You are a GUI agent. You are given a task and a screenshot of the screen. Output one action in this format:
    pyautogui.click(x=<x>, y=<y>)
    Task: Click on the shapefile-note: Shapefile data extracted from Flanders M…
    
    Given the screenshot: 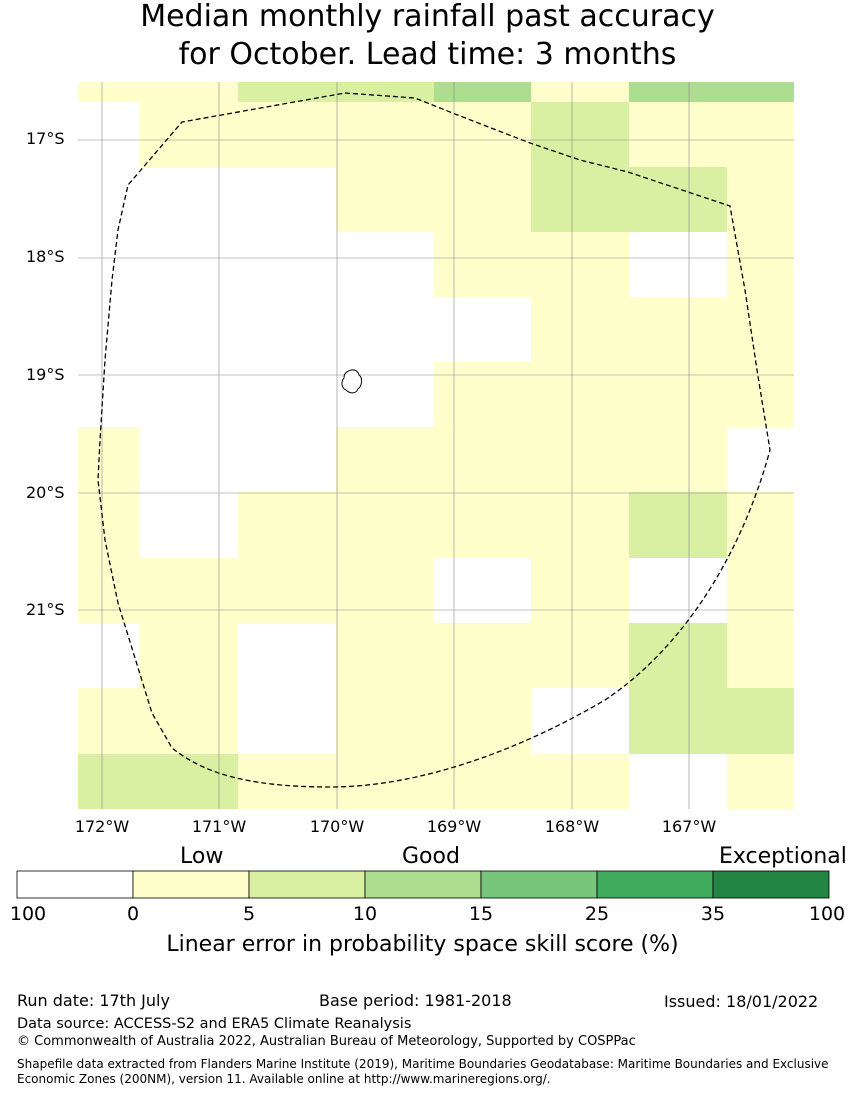 What is the action you would take?
    pyautogui.click(x=423, y=1071)
    